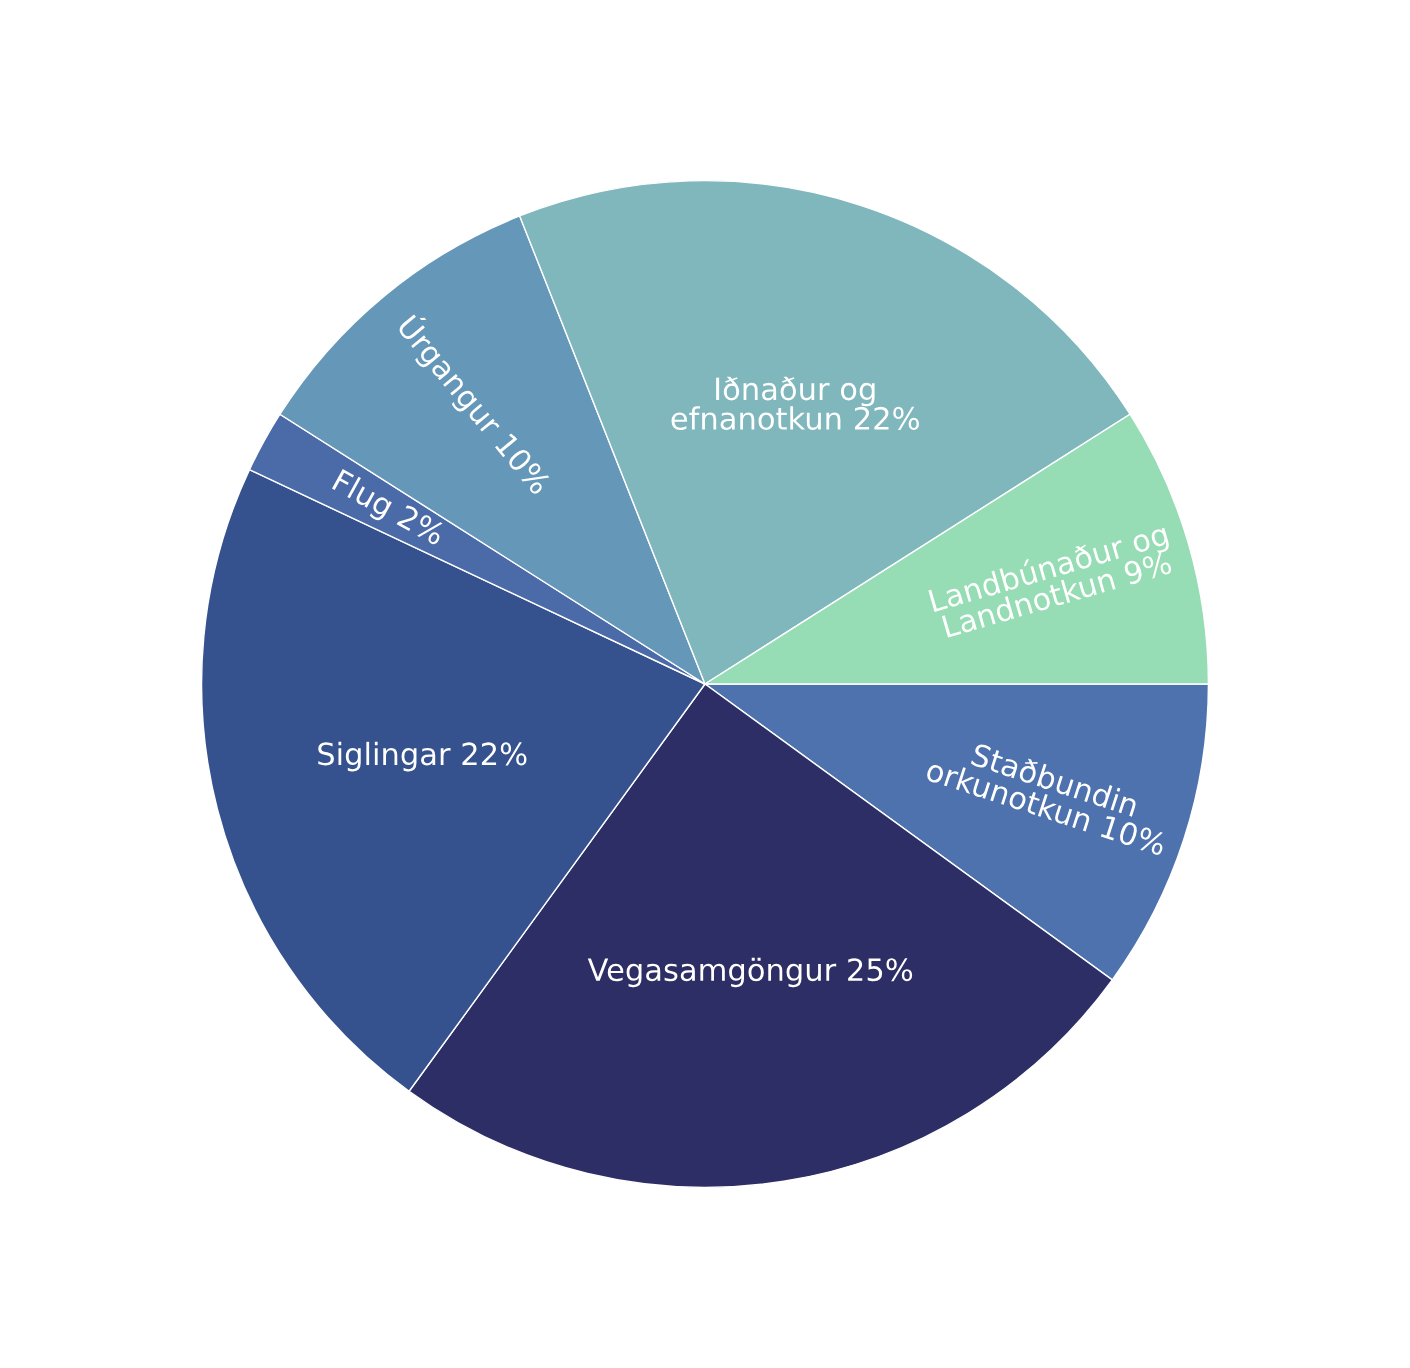 The height and width of the screenshot is (1368, 1410). What do you see at coordinates (422, 756) in the screenshot?
I see `slice-label: Siglingar 22%` at bounding box center [422, 756].